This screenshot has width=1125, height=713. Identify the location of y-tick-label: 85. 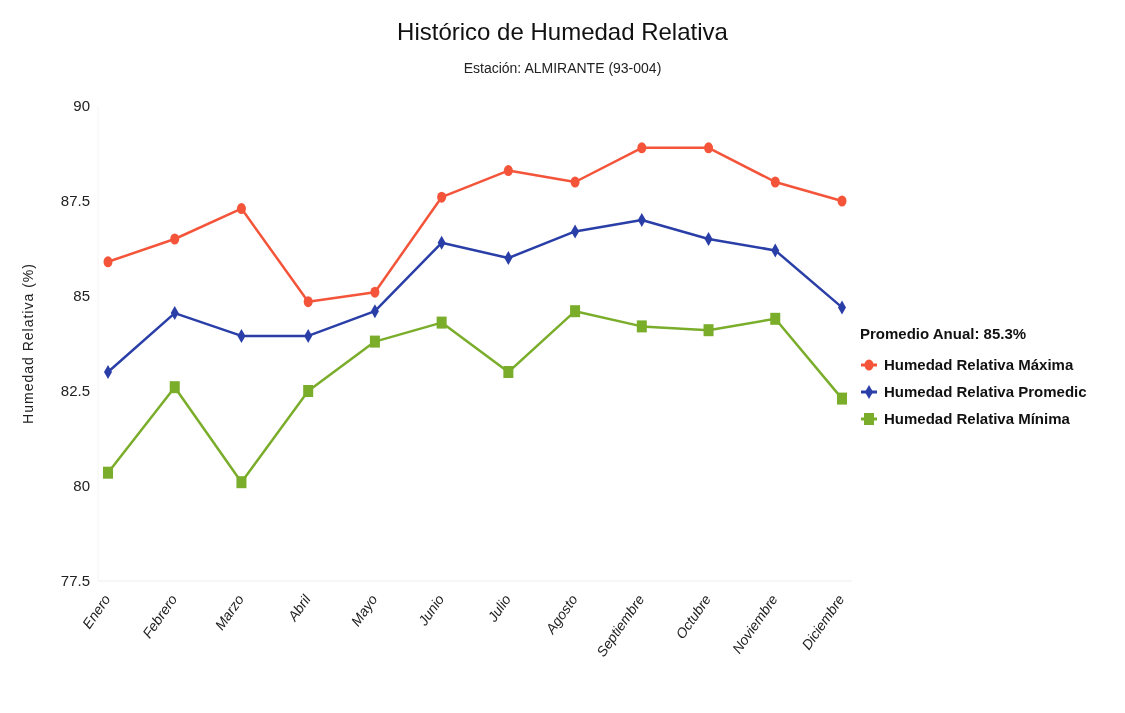
(81, 296).